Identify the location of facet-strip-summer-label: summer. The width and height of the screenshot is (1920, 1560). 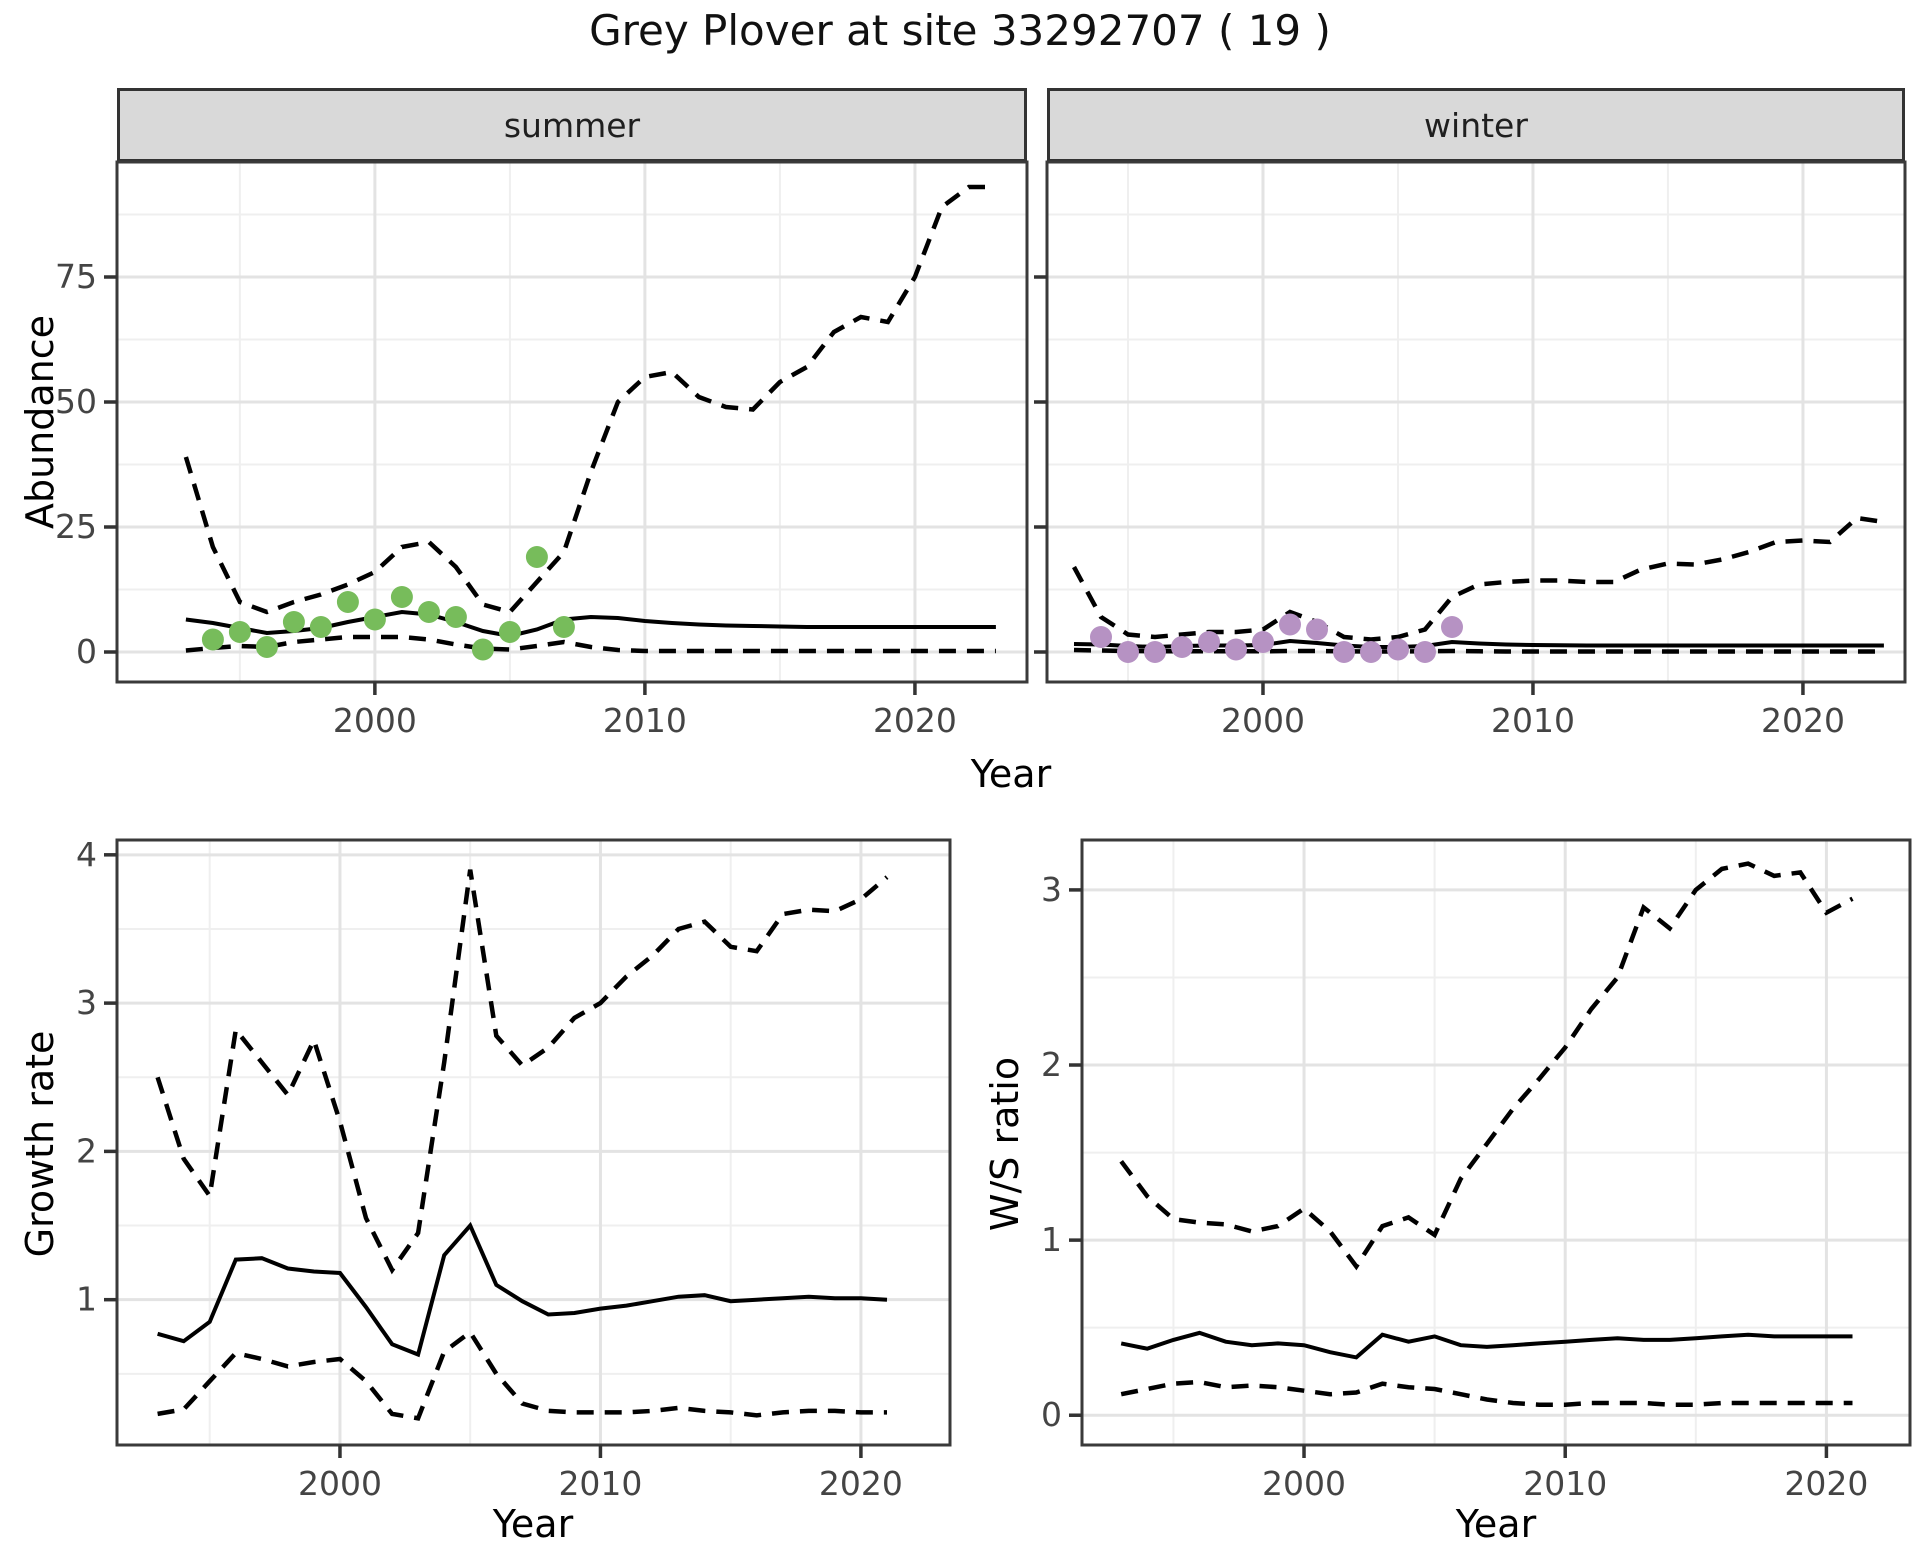
(572, 125).